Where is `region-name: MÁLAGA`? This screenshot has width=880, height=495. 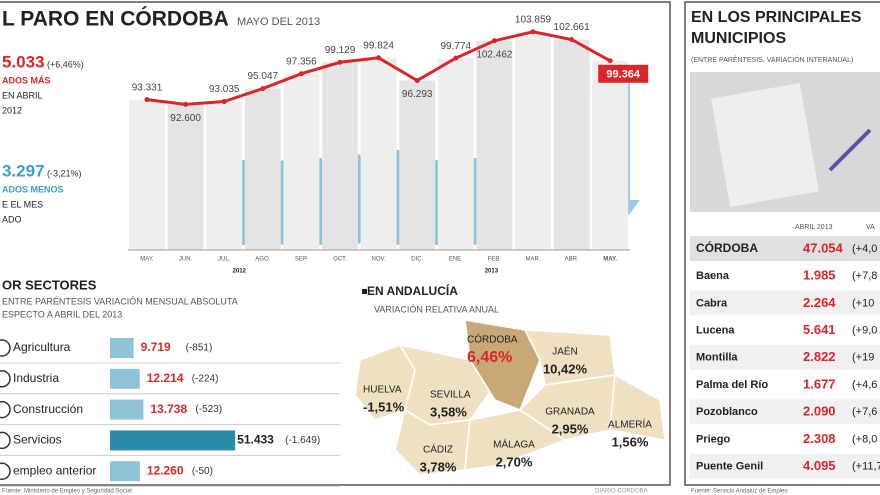 region-name: MÁLAGA is located at coordinates (514, 444).